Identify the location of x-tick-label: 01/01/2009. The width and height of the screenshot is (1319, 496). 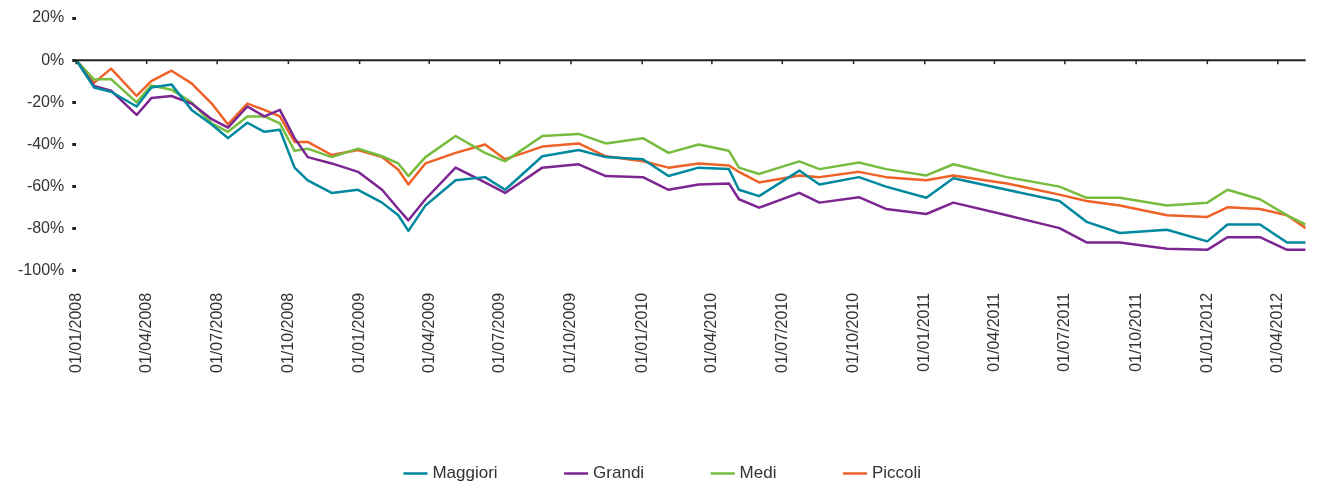
(359, 332).